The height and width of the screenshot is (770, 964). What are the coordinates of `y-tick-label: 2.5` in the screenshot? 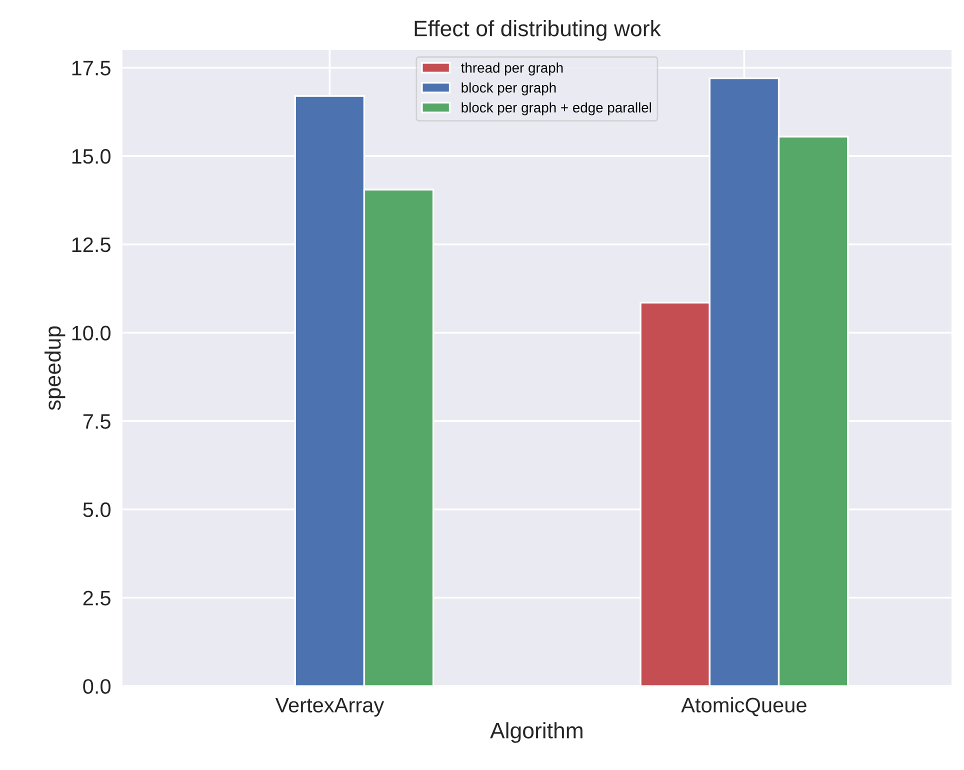 It's located at (96, 598).